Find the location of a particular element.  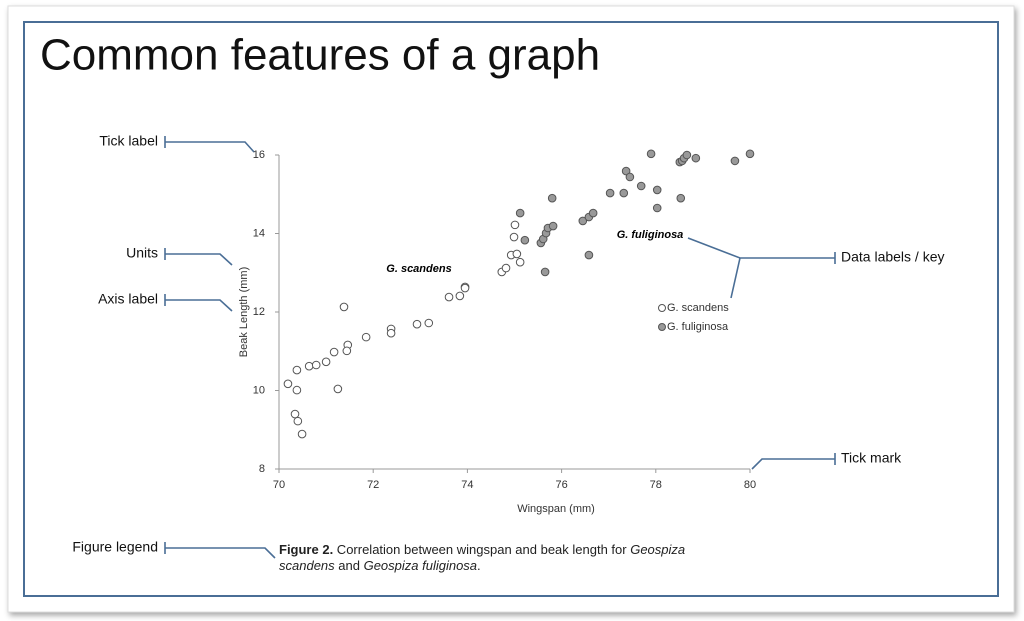

data-label: G. scandens is located at coordinates (418, 269).